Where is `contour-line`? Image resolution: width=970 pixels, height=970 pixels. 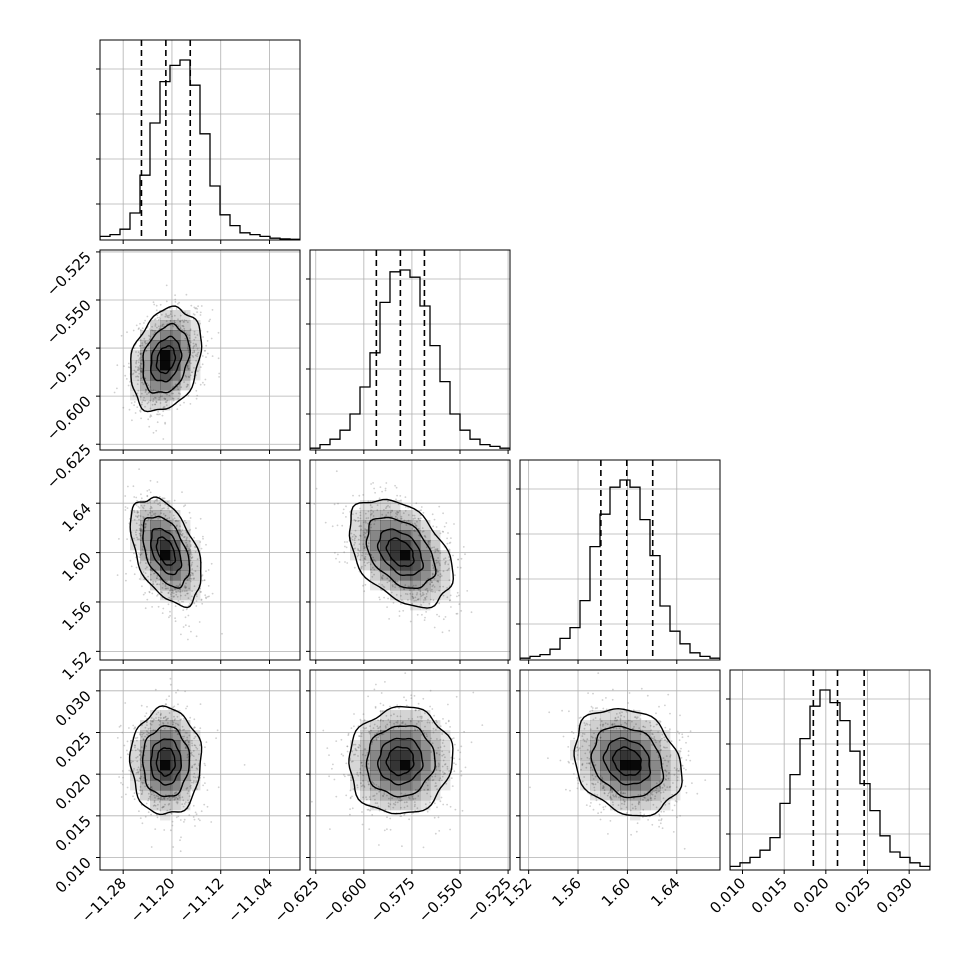 contour-line is located at coordinates (166, 762).